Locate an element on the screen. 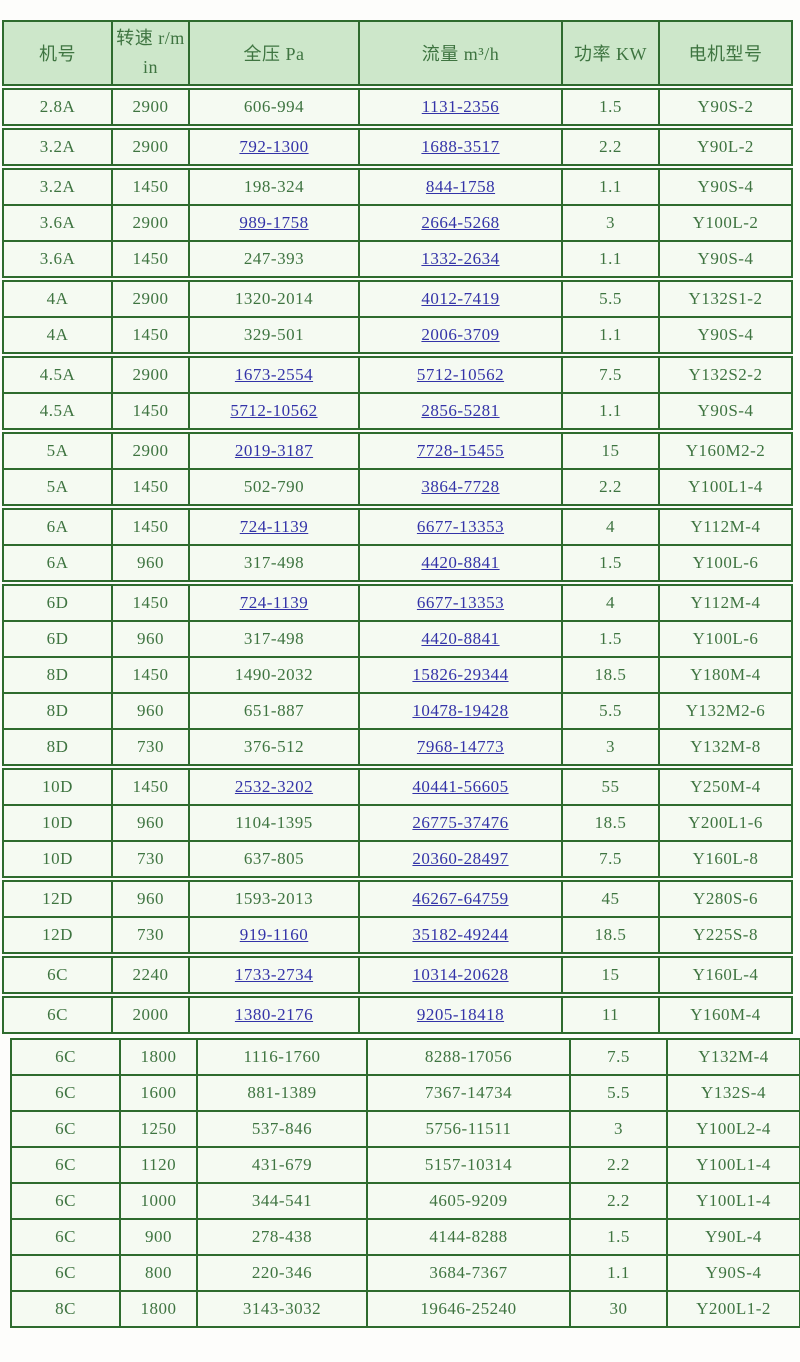  flow-link: 5712-10562 is located at coordinates (460, 374).